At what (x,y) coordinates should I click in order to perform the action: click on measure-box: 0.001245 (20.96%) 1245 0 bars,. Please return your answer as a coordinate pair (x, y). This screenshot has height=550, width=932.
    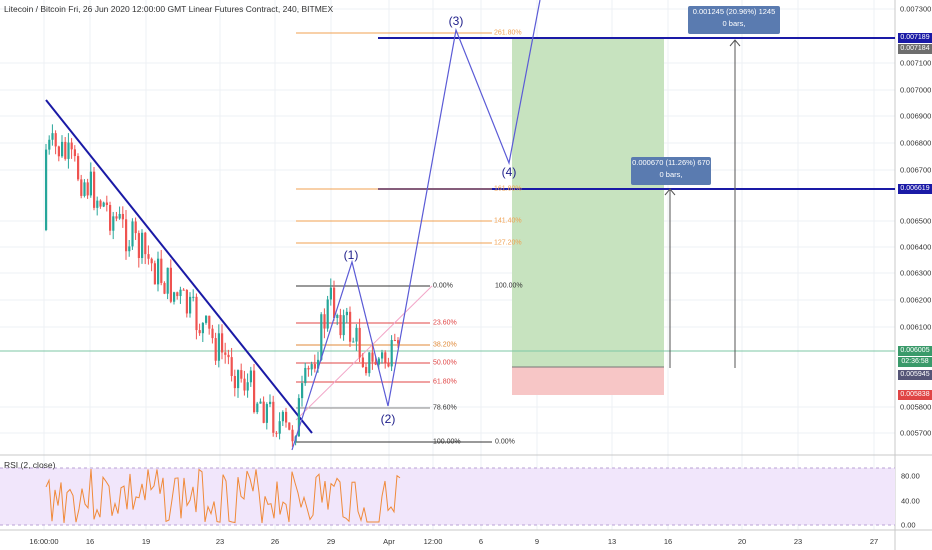
    Looking at the image, I should click on (734, 20).